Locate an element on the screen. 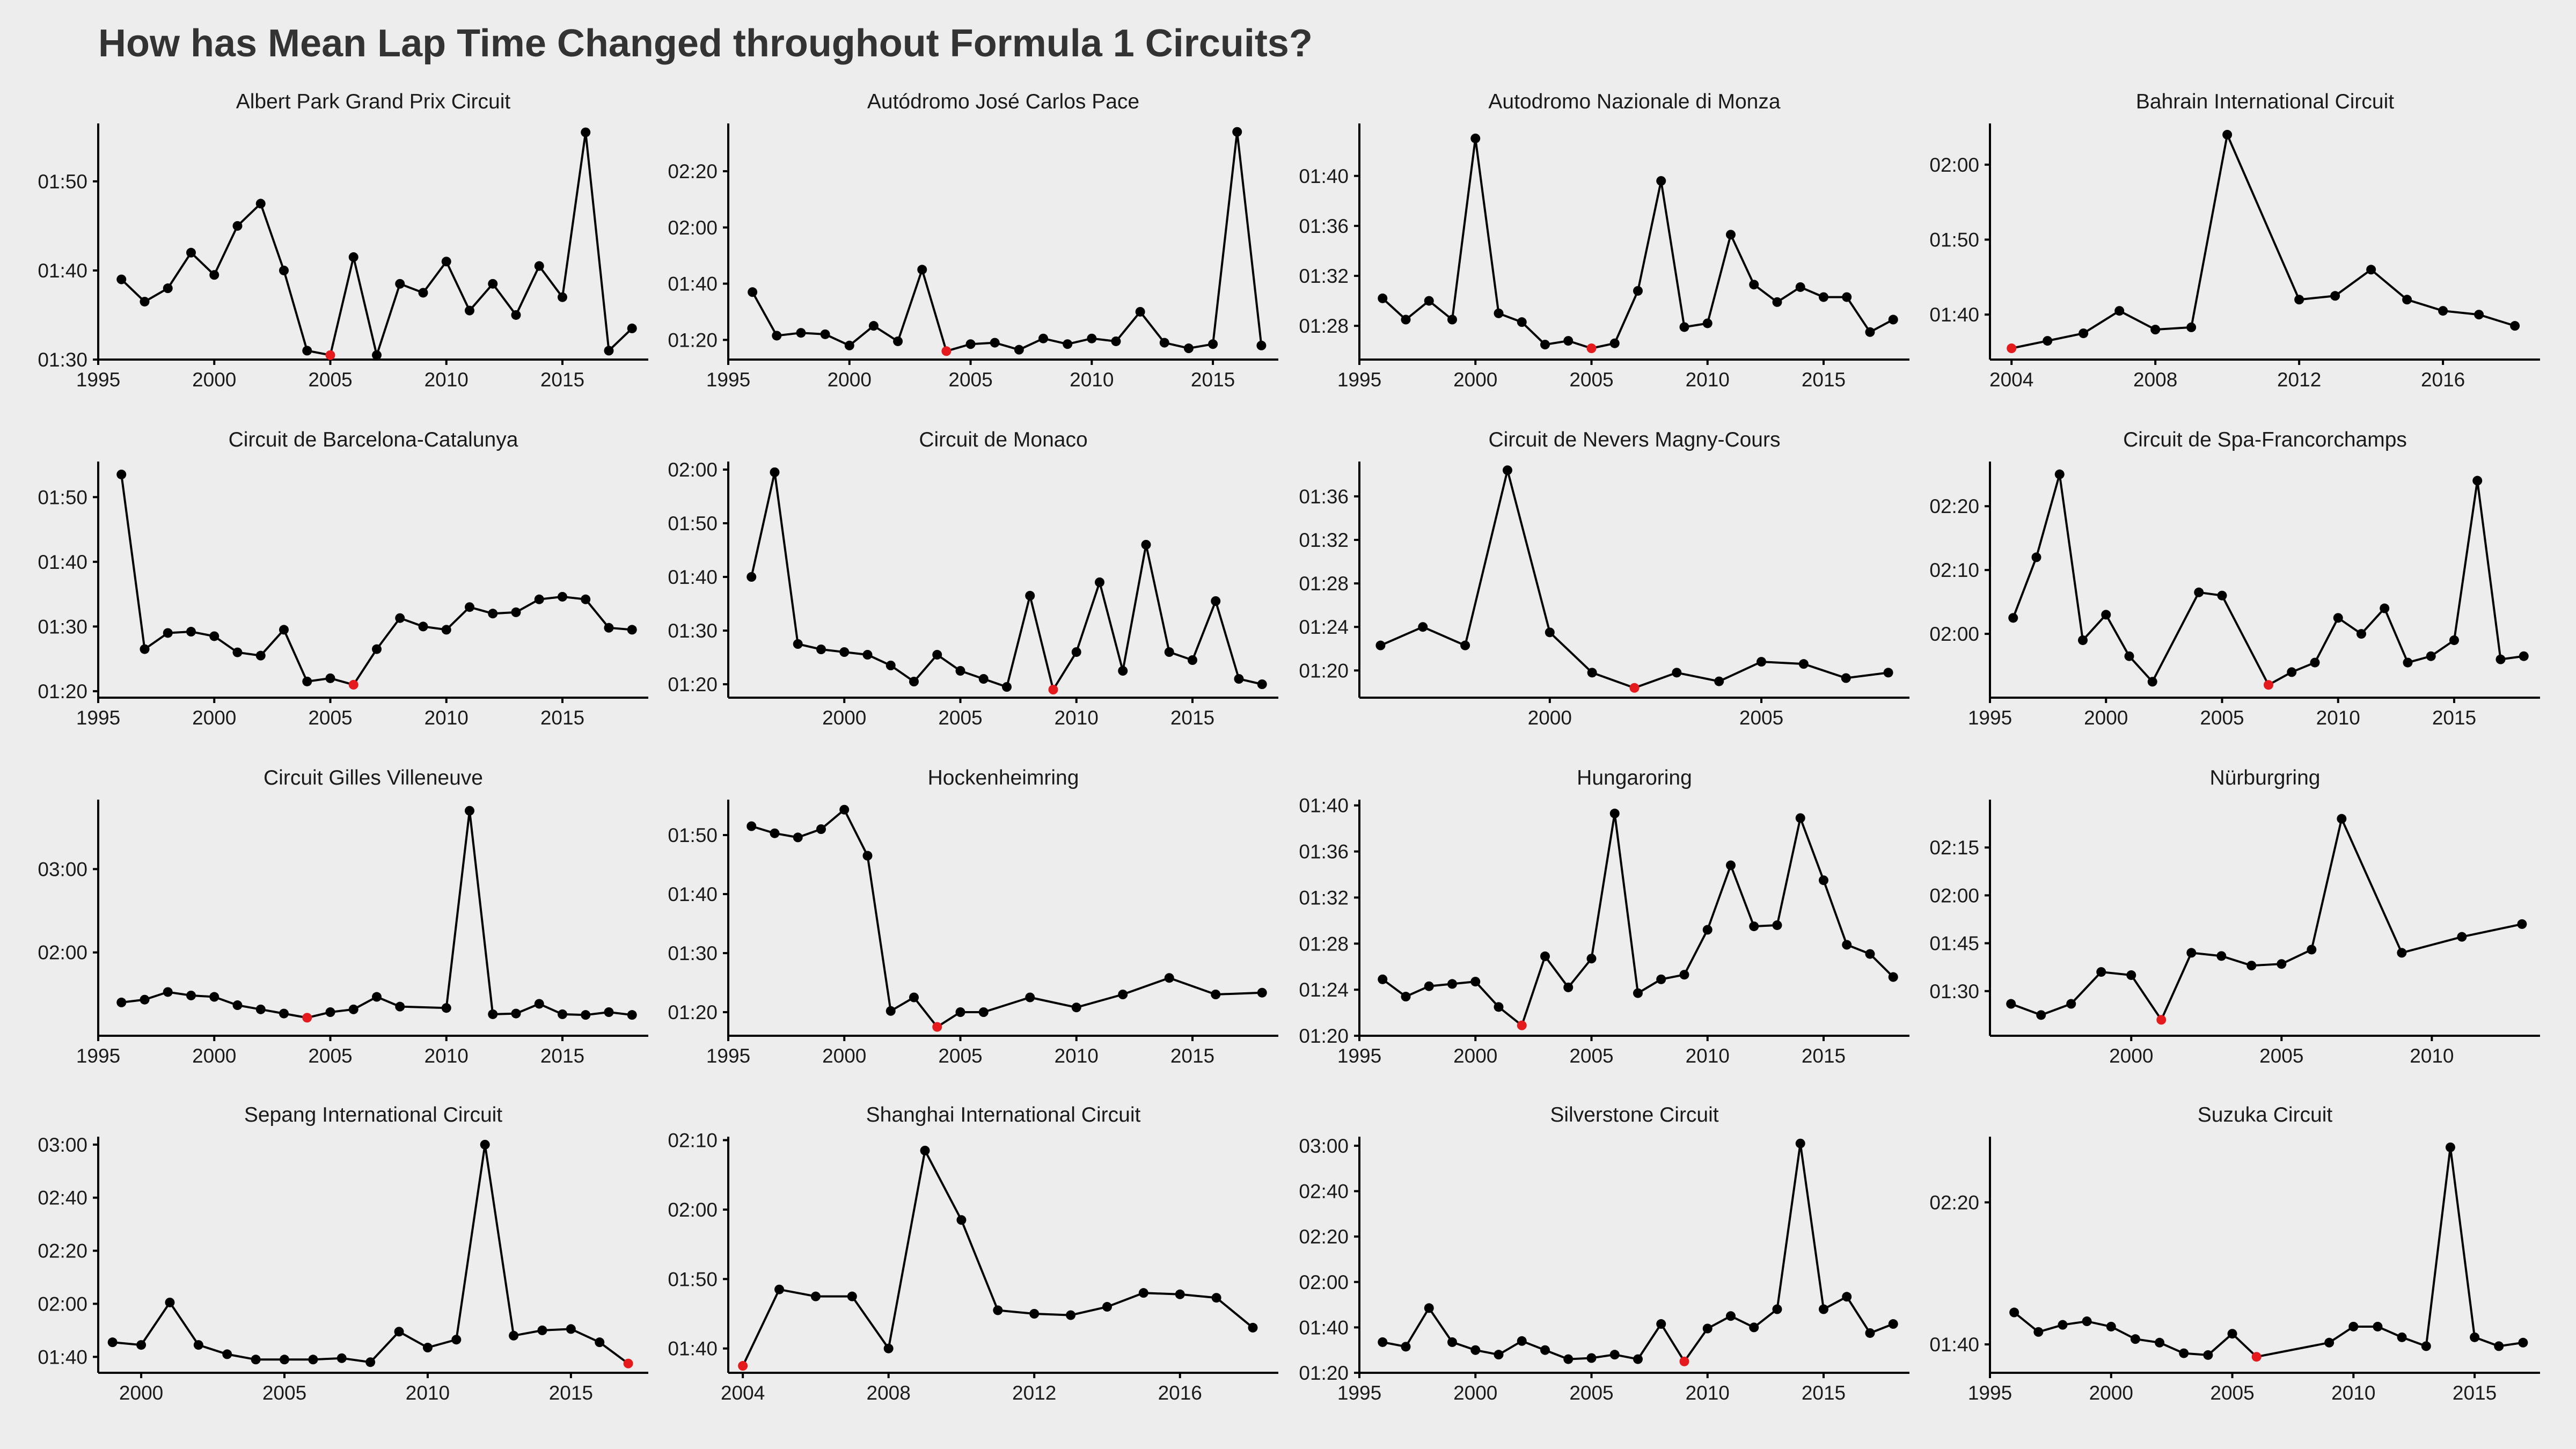  y-tick-label: 01:30 is located at coordinates (693, 631).